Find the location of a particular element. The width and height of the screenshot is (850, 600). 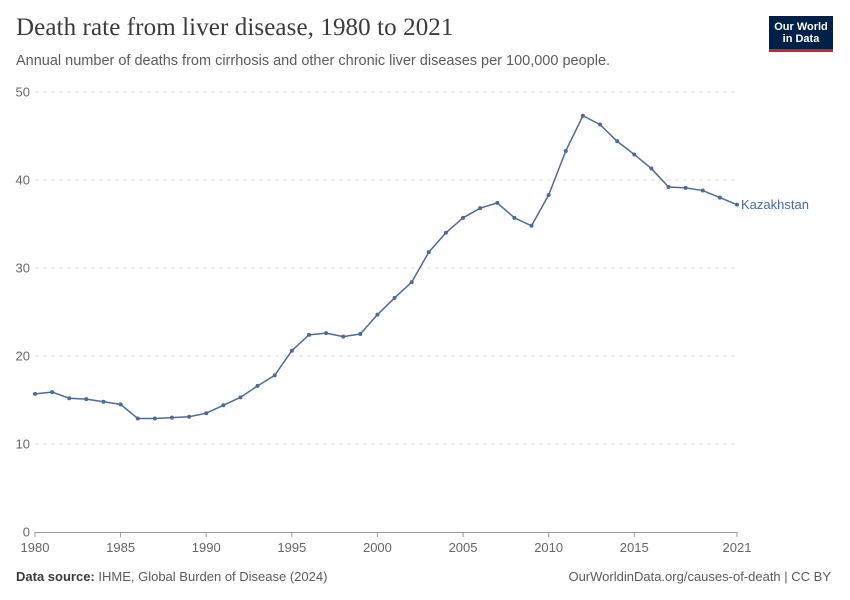

data-source-text: IHME, Global Burden of Disease (2024) is located at coordinates (213, 576).